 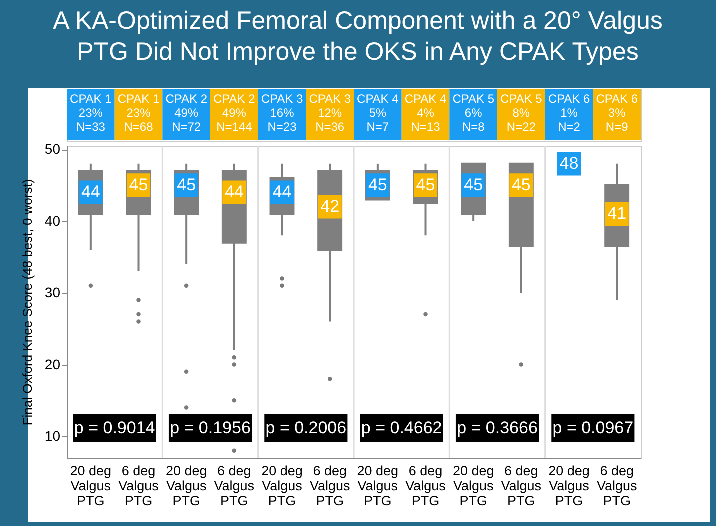 I want to click on text: CPAK 4 5% N=7, so click(x=378, y=113).